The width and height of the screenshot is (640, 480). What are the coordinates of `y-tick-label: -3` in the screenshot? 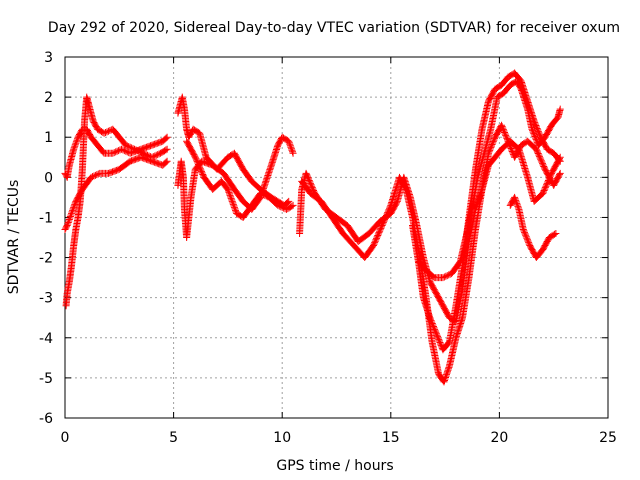 It's located at (46, 299).